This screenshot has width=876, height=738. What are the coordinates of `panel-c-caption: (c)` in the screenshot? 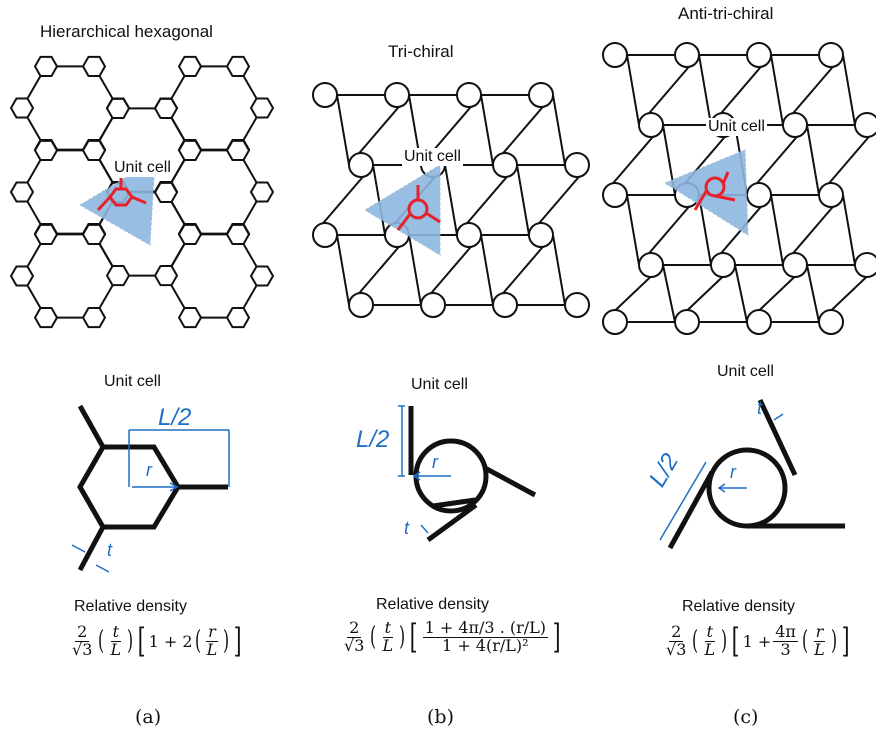 It's located at (746, 717).